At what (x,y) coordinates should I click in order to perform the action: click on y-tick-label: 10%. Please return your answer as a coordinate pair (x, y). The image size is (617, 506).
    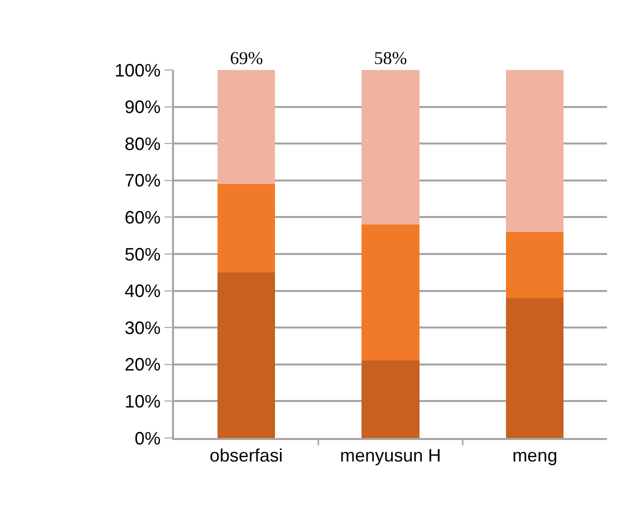
    Looking at the image, I should click on (142, 402).